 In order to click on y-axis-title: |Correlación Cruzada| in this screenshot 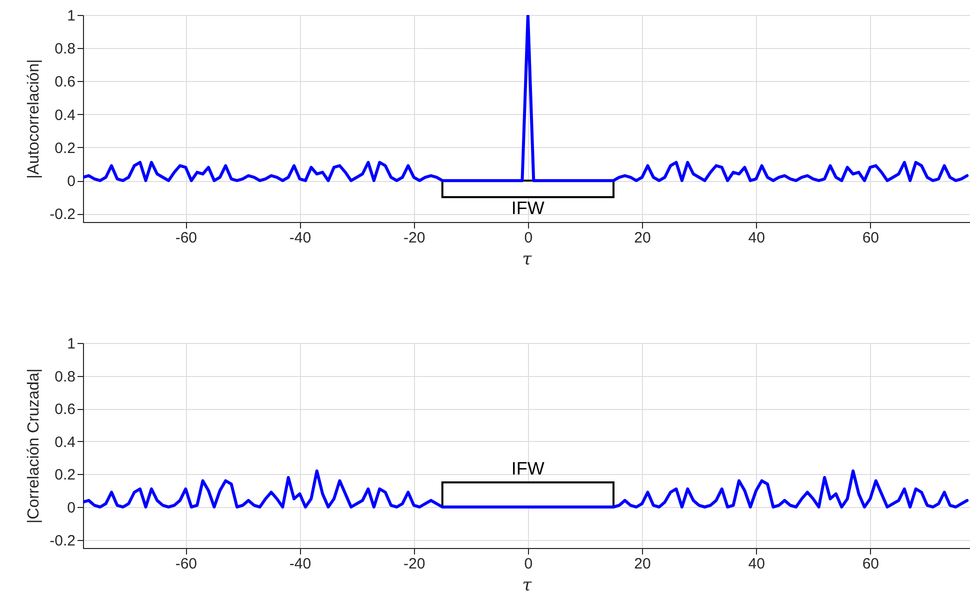, I will do `click(34, 446)`.